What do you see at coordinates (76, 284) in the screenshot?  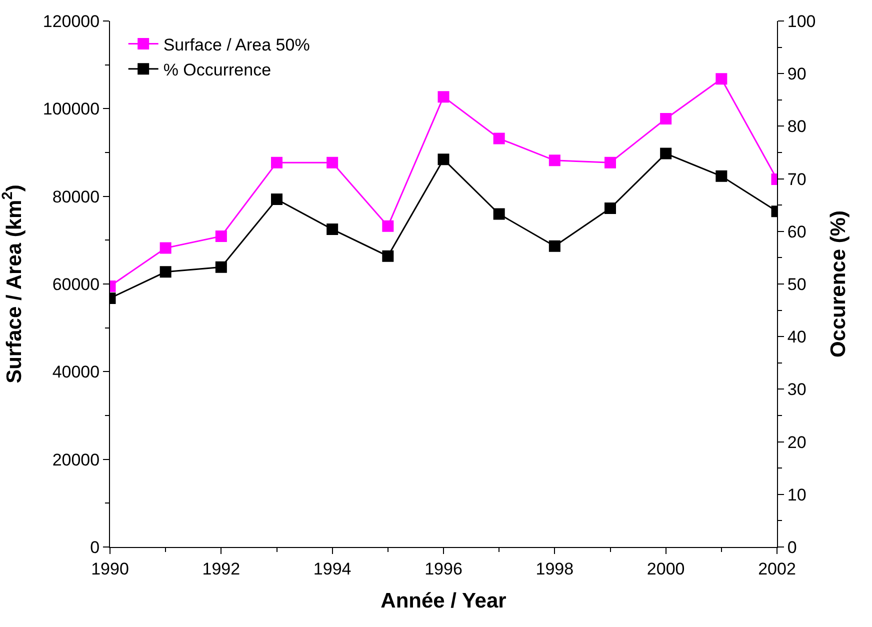 I see `y-tick-label: 60000` at bounding box center [76, 284].